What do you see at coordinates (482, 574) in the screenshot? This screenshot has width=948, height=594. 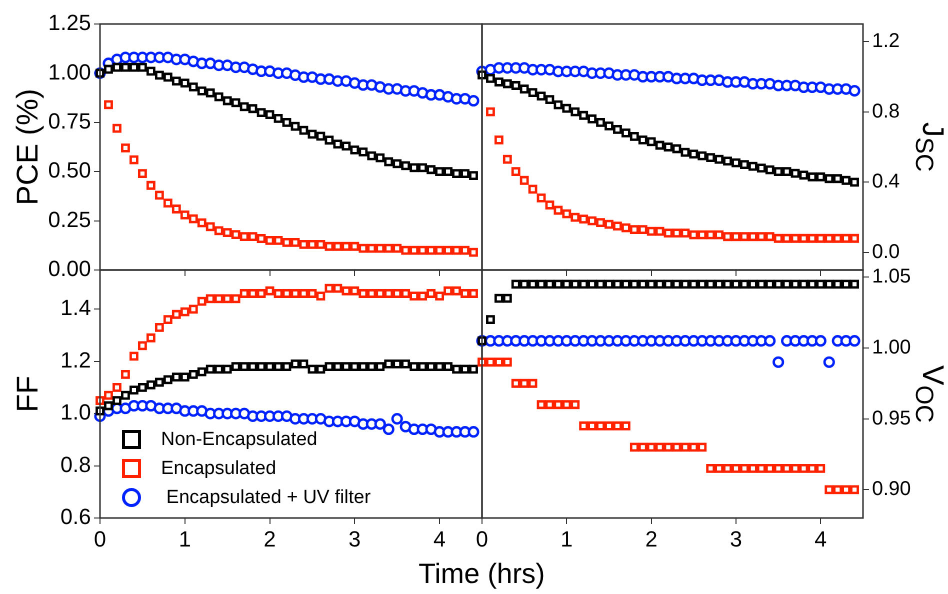 I see `x-axis-title: Time (hrs)` at bounding box center [482, 574].